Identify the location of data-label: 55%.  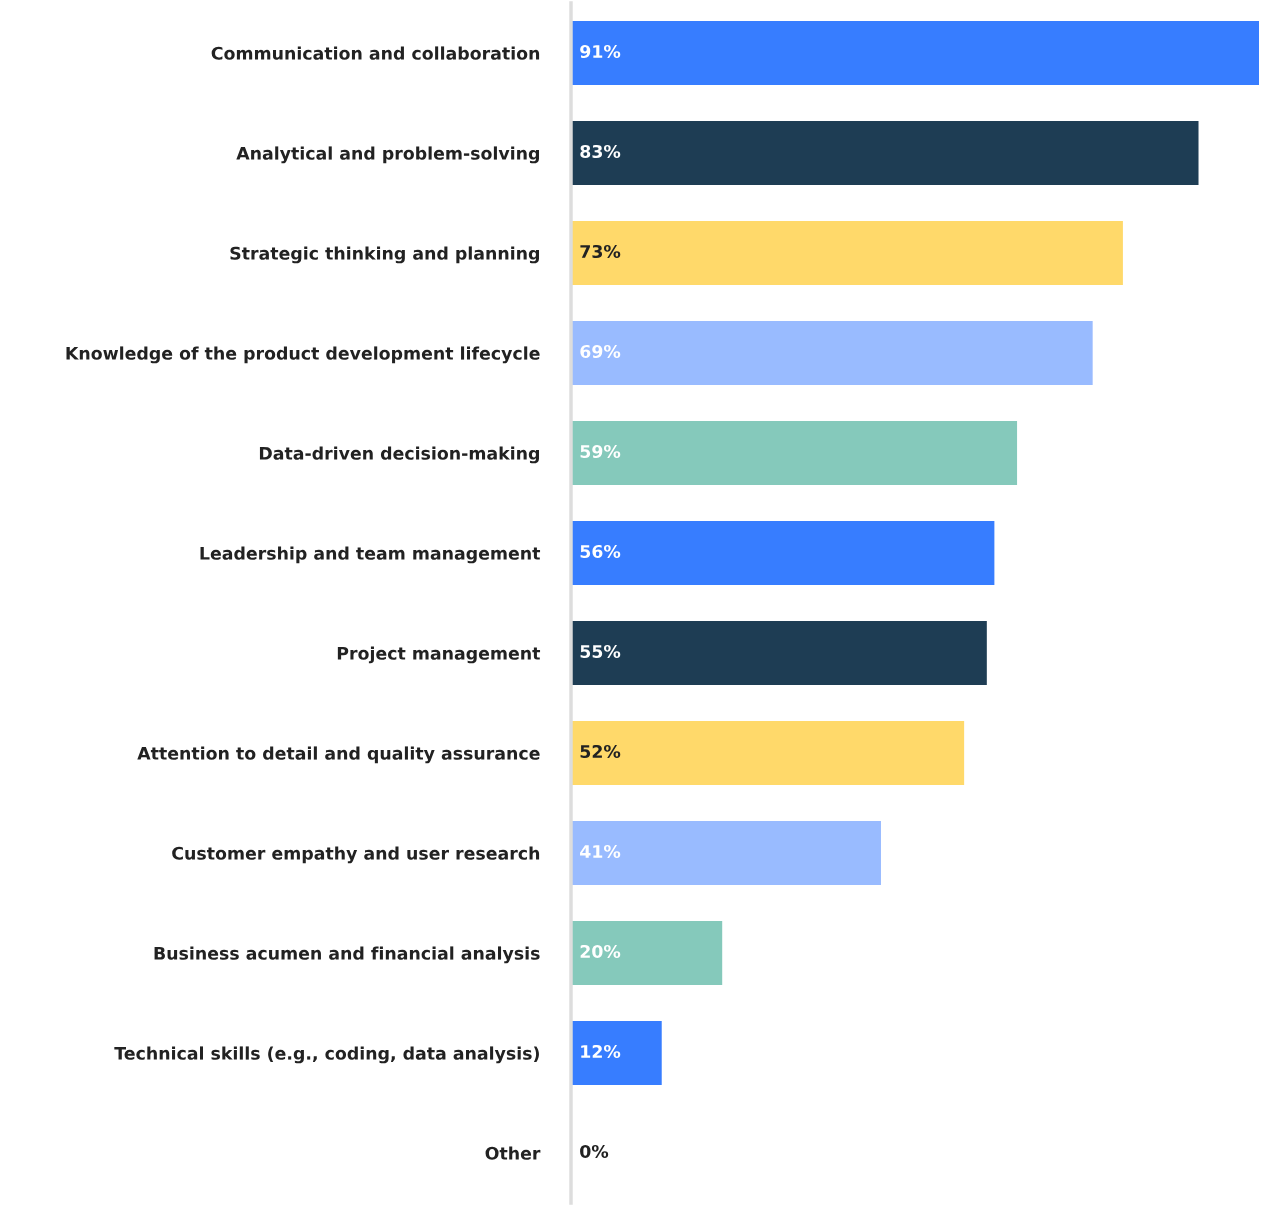
(600, 651).